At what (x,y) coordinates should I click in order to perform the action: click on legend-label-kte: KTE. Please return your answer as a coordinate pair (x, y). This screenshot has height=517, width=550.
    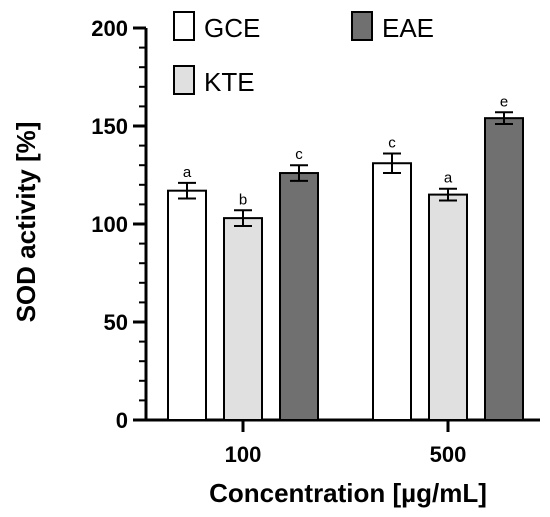
    Looking at the image, I should click on (229, 82).